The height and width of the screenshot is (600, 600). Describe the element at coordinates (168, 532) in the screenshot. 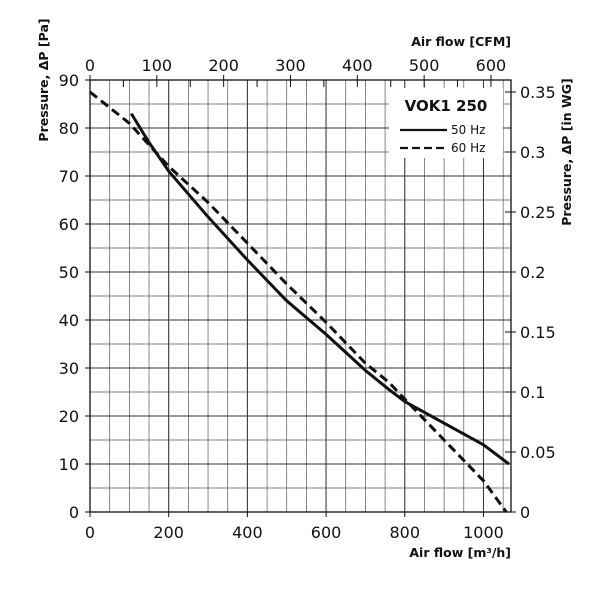

I see `bottom-tick-label: 200` at that location.